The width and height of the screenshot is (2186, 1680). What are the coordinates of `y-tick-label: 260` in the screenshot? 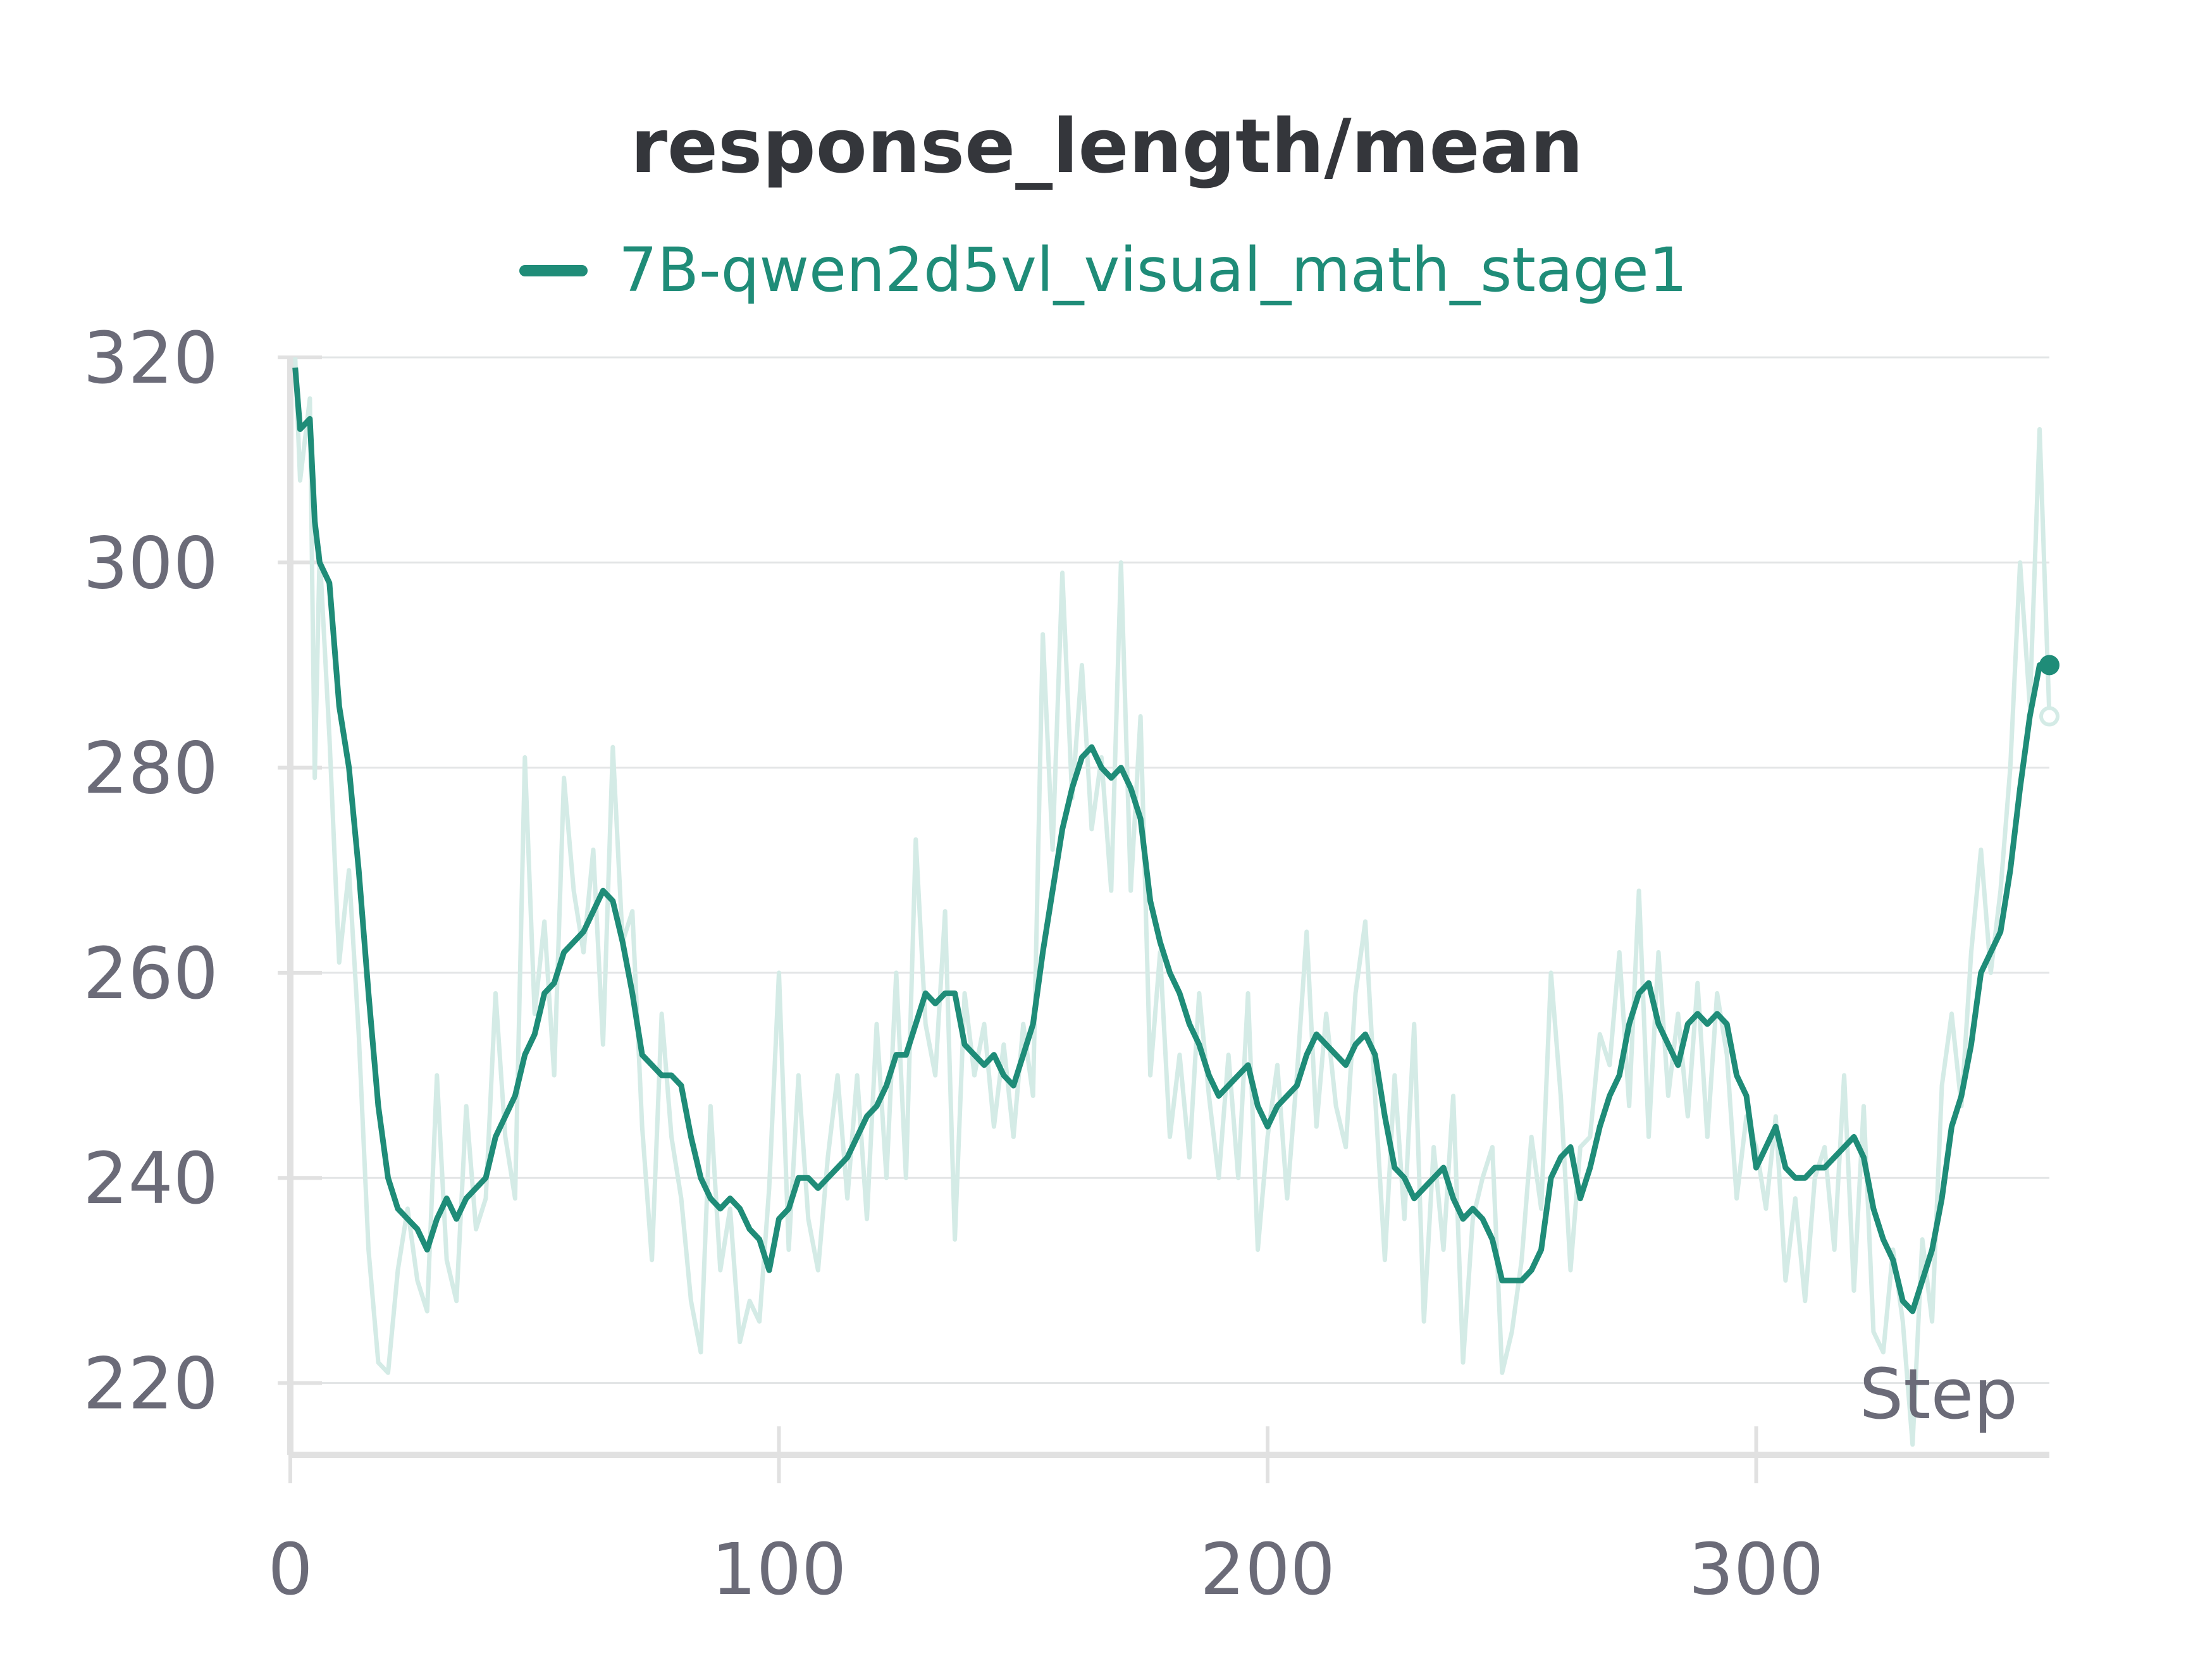 It's located at (150, 974).